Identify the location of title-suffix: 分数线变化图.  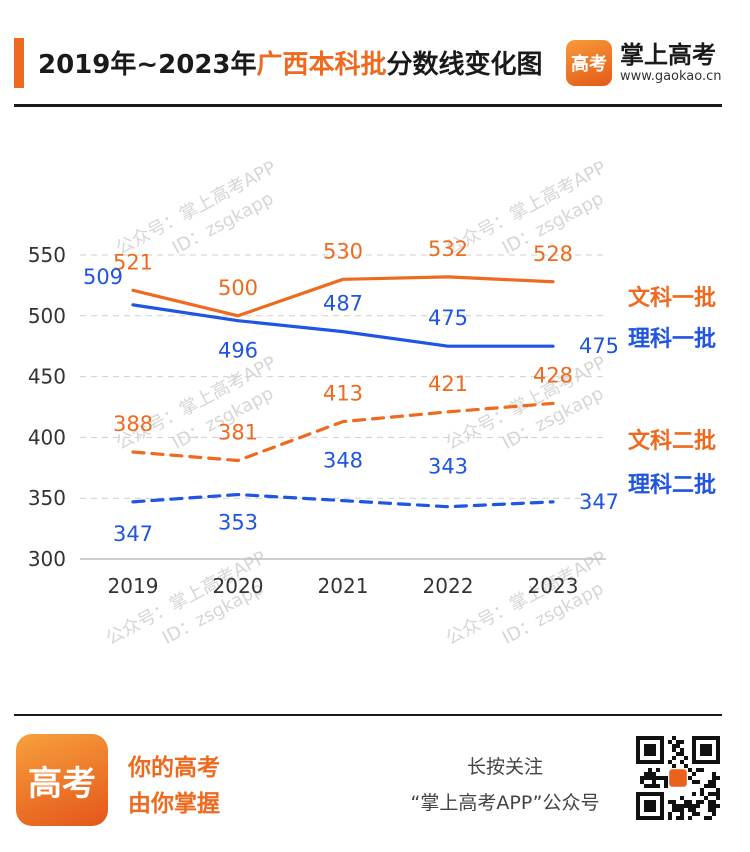
(464, 65).